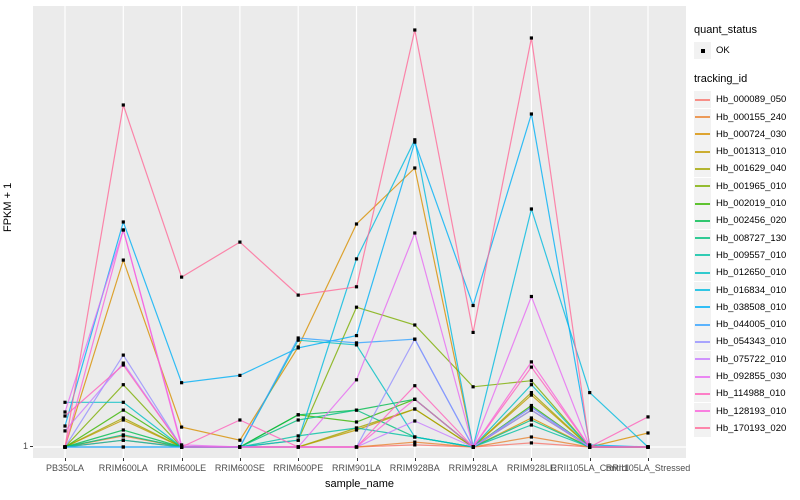  What do you see at coordinates (746, 66) in the screenshot?
I see `legend-gap` at bounding box center [746, 66].